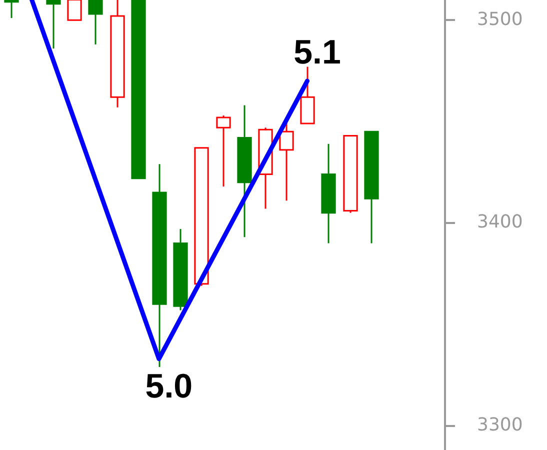  Describe the element at coordinates (500, 425) in the screenshot. I see `y-tick-label: 3300` at that location.